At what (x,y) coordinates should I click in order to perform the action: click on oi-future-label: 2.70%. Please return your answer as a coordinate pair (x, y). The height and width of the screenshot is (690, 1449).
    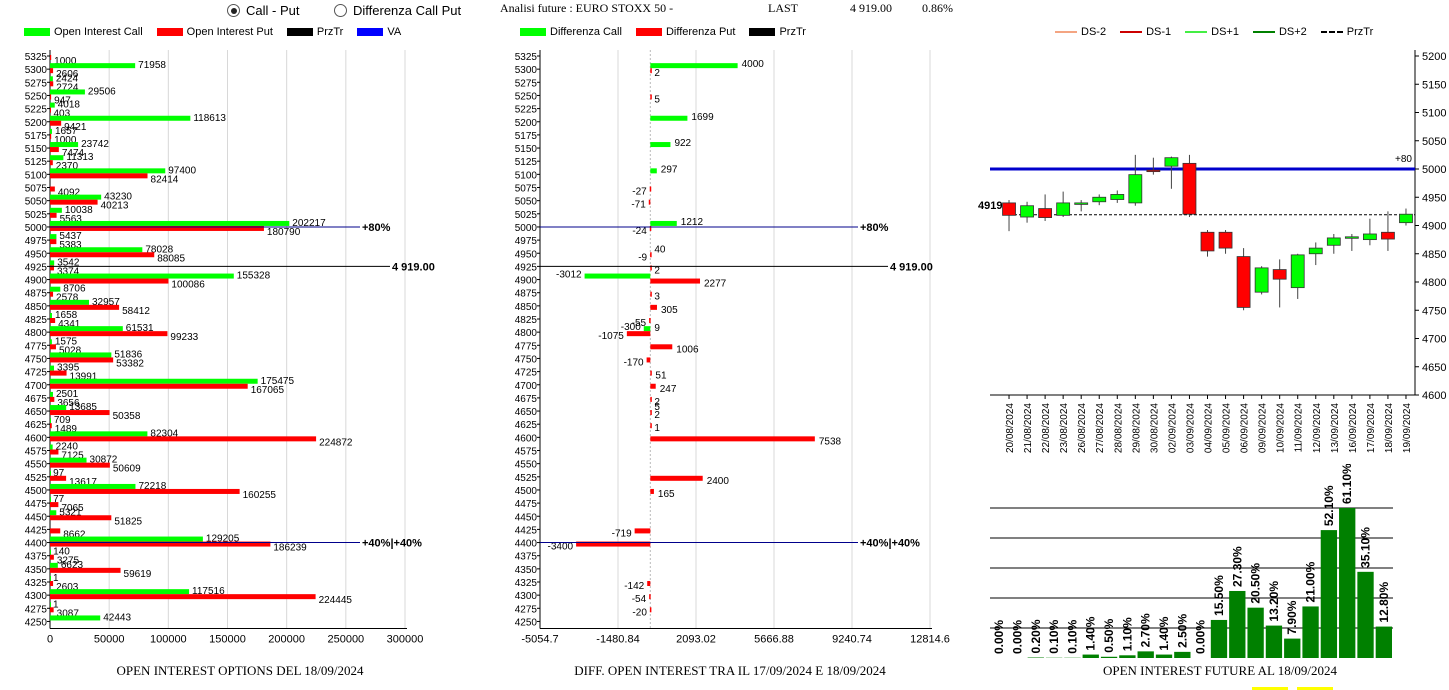
    Looking at the image, I should click on (1146, 630).